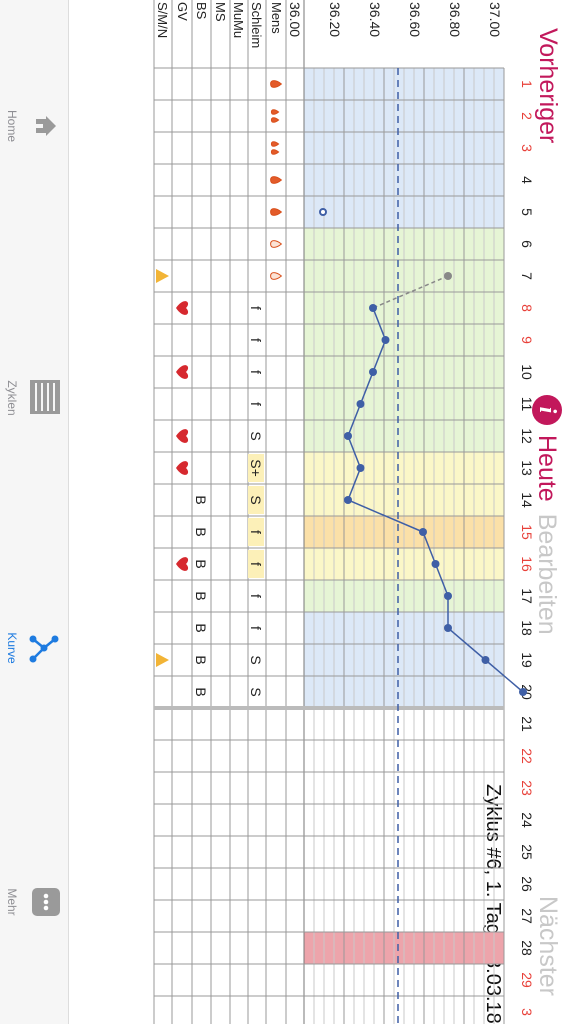 The image size is (576, 1024). What do you see at coordinates (527, 756) in the screenshot?
I see `day-number: 22` at bounding box center [527, 756].